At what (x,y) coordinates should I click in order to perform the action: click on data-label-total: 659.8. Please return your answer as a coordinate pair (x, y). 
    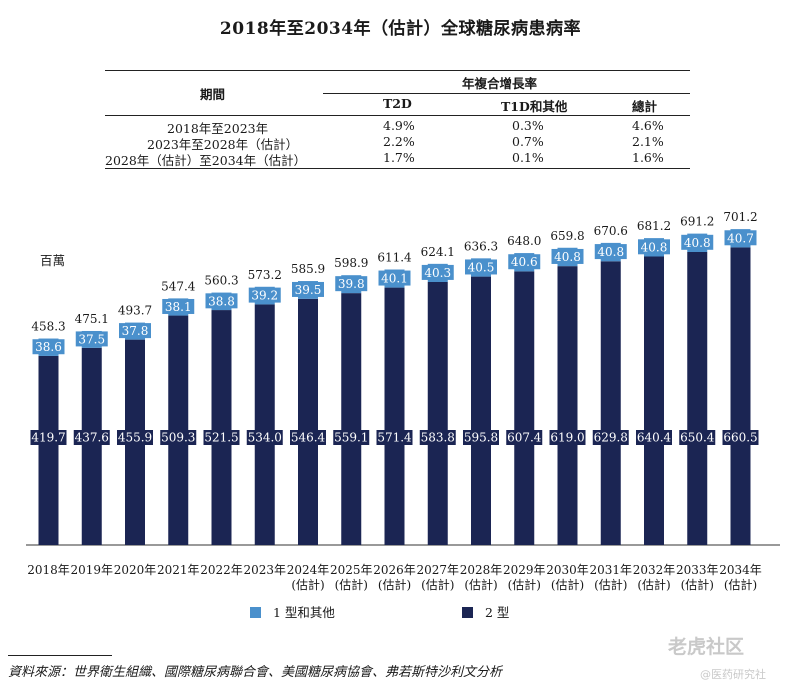
    Looking at the image, I should click on (567, 236).